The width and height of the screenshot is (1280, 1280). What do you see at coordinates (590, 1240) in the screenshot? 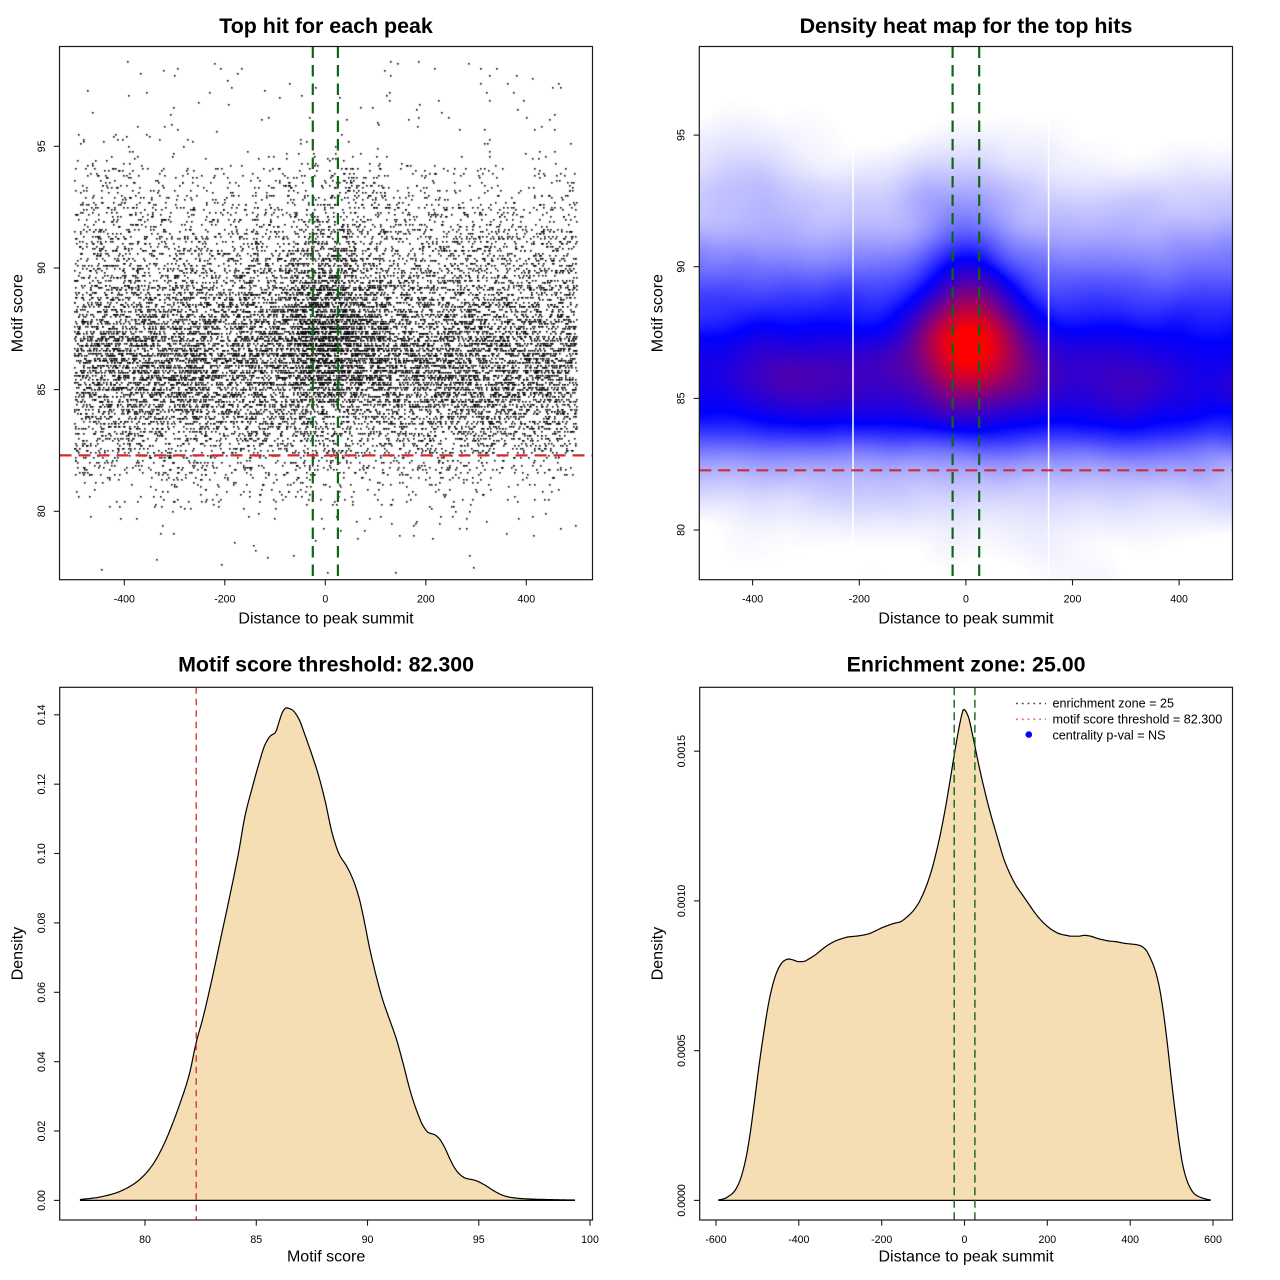
I see `svg-text: 100` at bounding box center [590, 1240].